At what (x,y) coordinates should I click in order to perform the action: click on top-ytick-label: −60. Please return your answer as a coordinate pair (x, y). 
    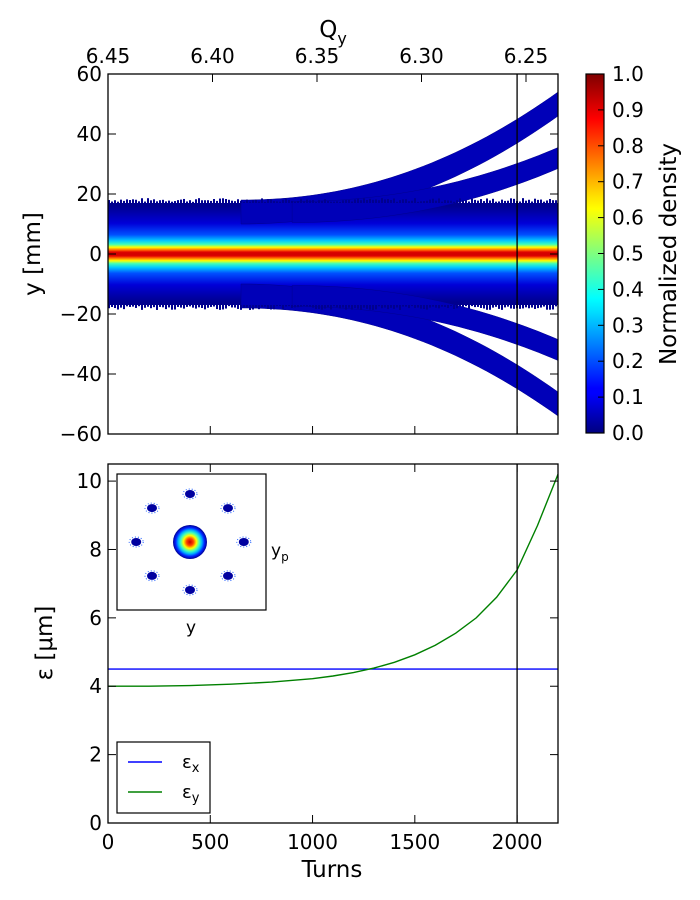
    Looking at the image, I should click on (81, 434).